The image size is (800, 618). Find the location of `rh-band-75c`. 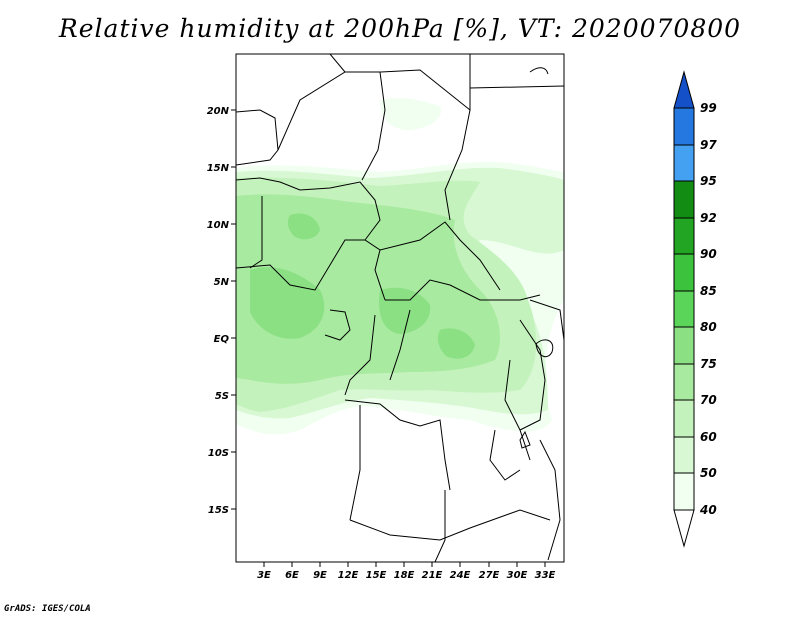

rh-band-75c is located at coordinates (456, 343).